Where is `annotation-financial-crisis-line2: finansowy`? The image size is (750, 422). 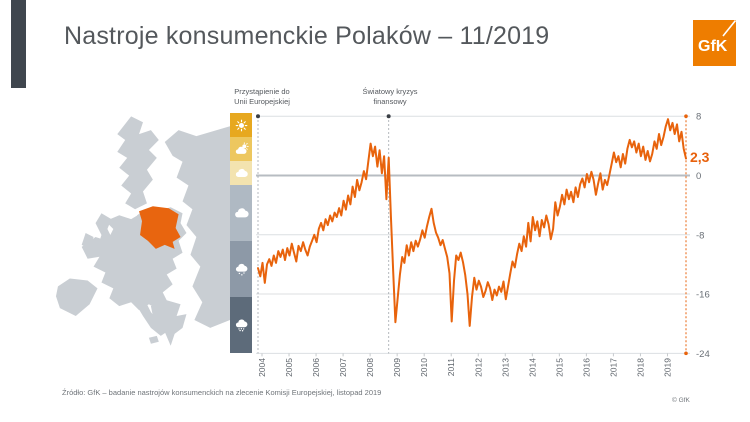 annotation-financial-crisis-line2: finansowy is located at coordinates (390, 101).